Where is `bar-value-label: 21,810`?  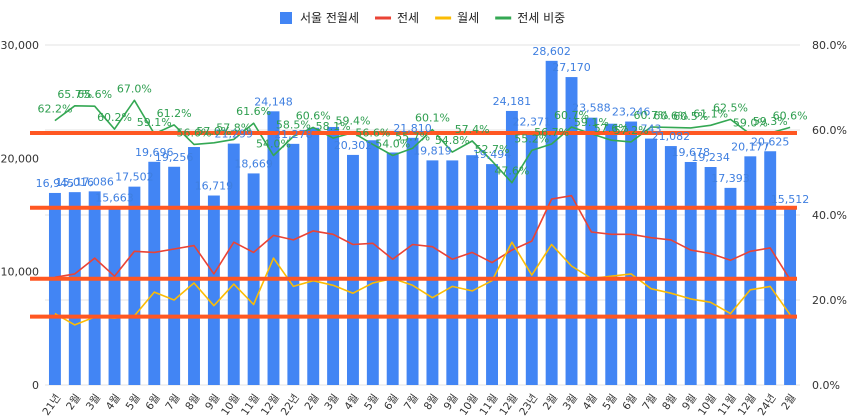 bar-value-label: 21,810 is located at coordinates (412, 128).